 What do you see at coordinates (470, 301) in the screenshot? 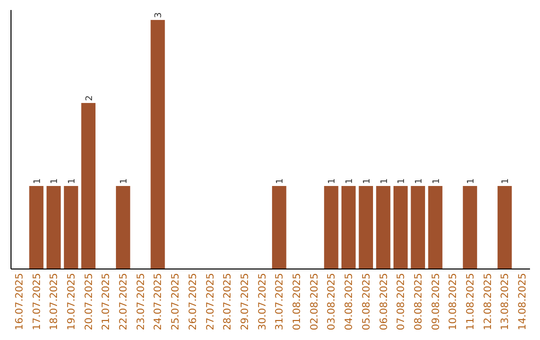
I see `x-tick-label: 11.08.2025` at bounding box center [470, 301].